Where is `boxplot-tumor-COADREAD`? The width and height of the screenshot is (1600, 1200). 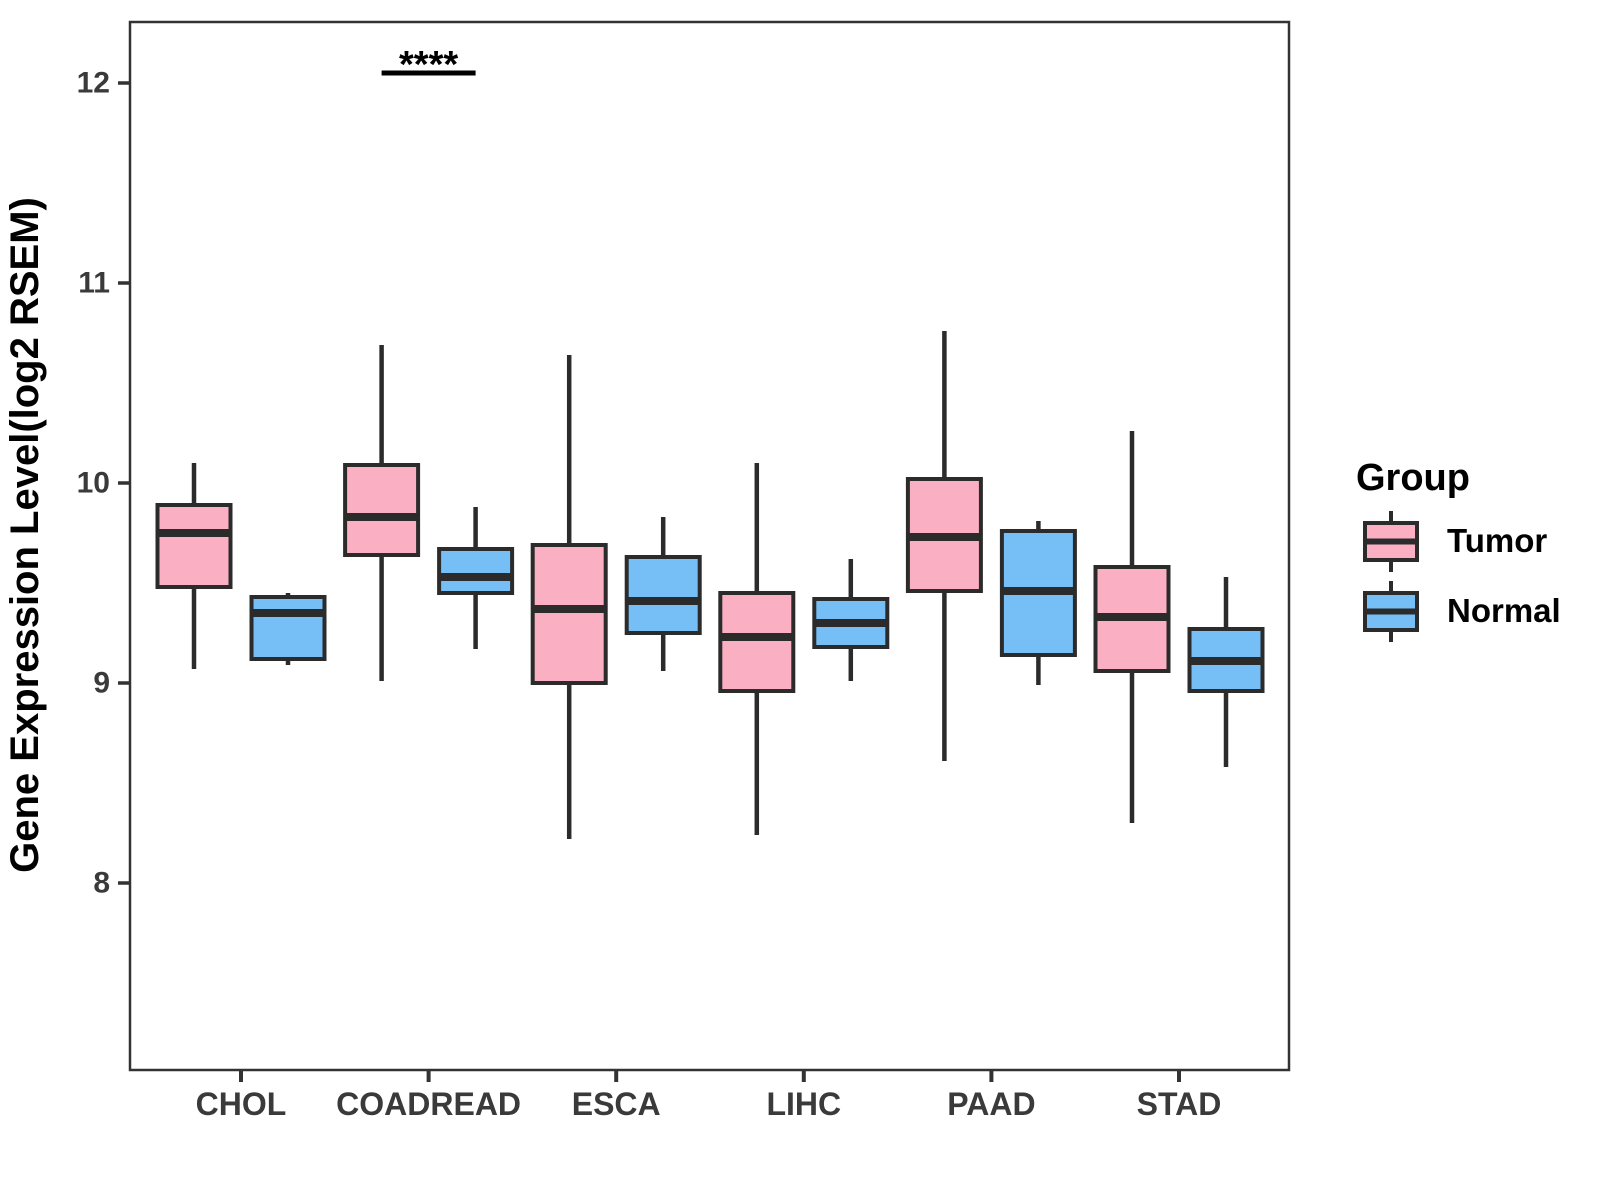 boxplot-tumor-COADREAD is located at coordinates (382, 513).